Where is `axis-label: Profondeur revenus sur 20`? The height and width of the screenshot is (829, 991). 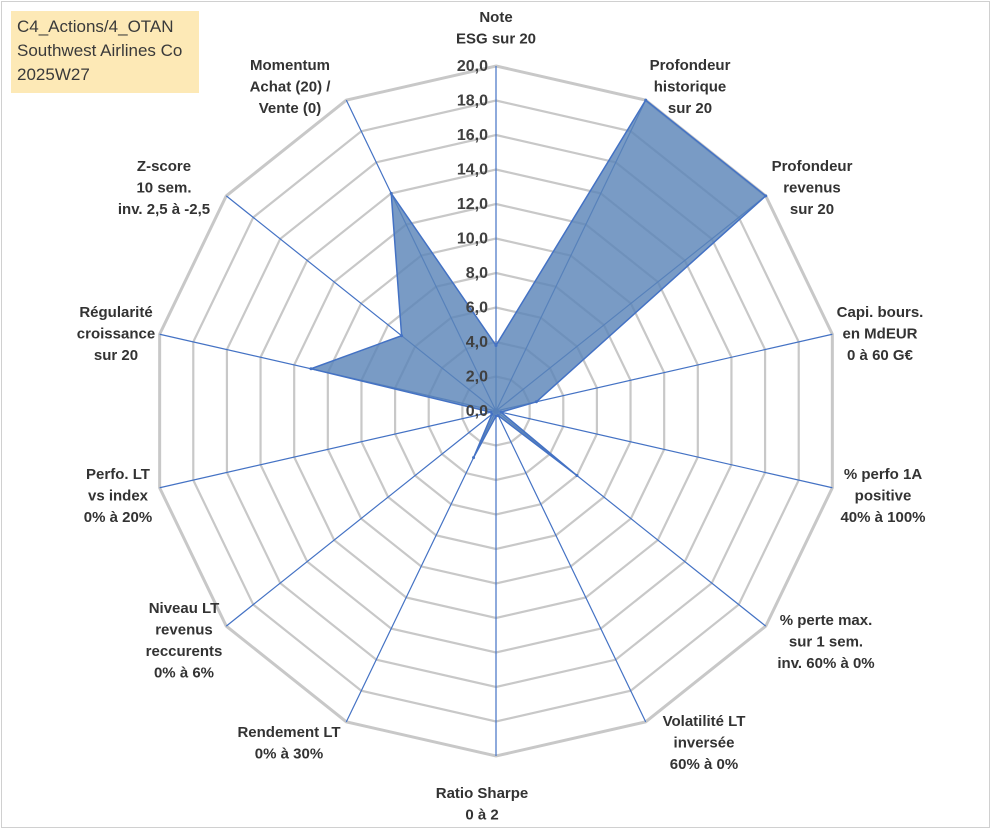
axis-label: Profondeur revenus sur 20 is located at coordinates (812, 188).